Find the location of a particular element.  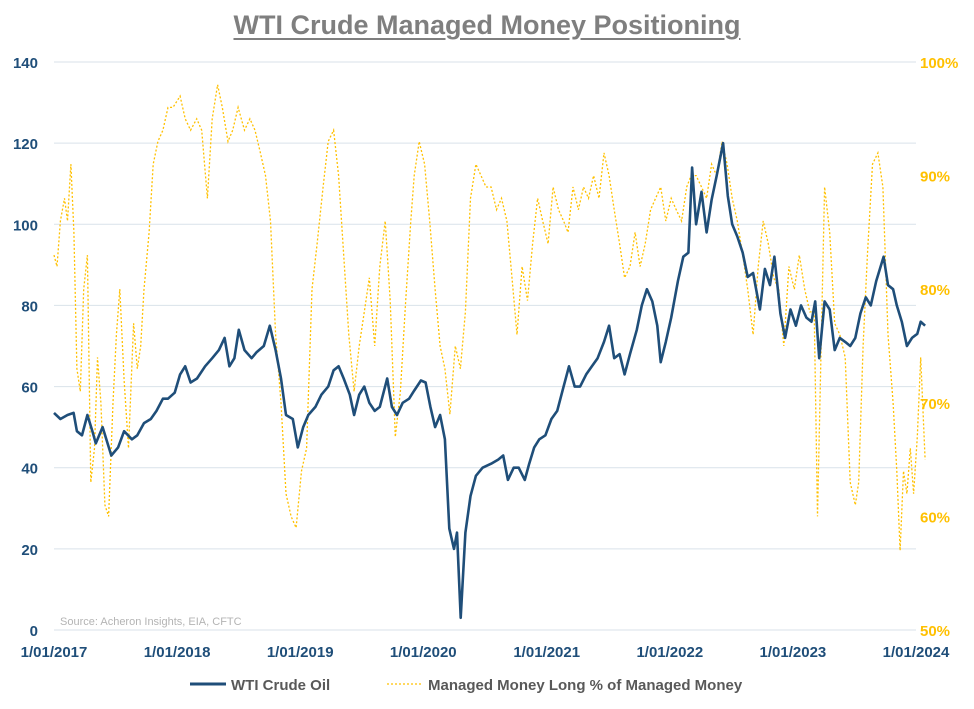

left-axis-tick-label: 40 is located at coordinates (29, 469).